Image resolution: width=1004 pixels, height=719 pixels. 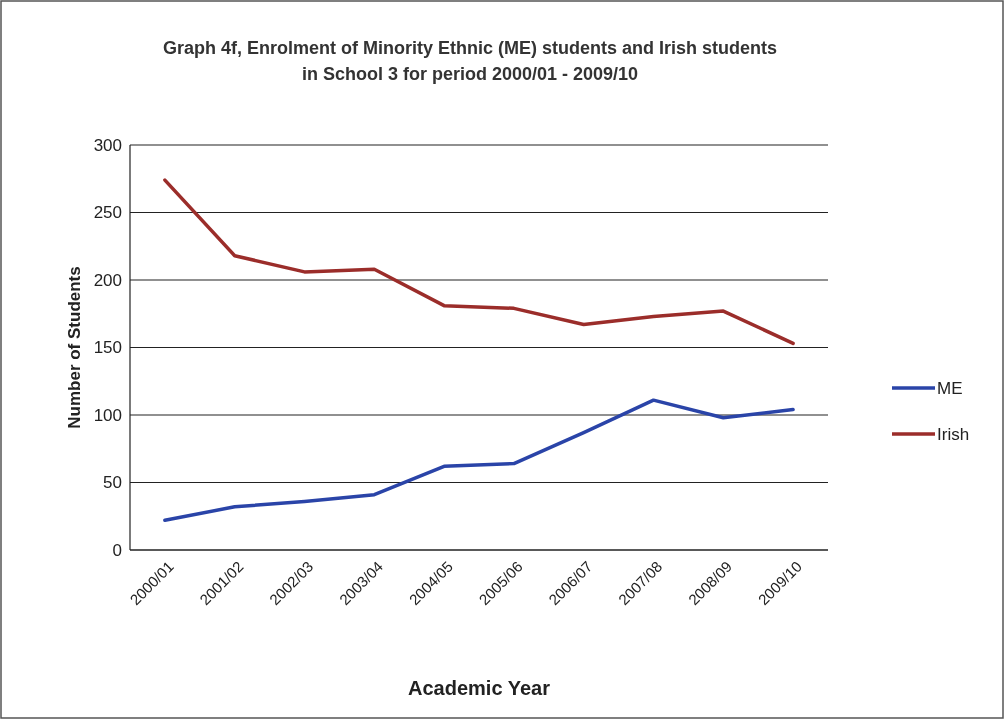 What do you see at coordinates (112, 483) in the screenshot?
I see `y-tick-label: 50` at bounding box center [112, 483].